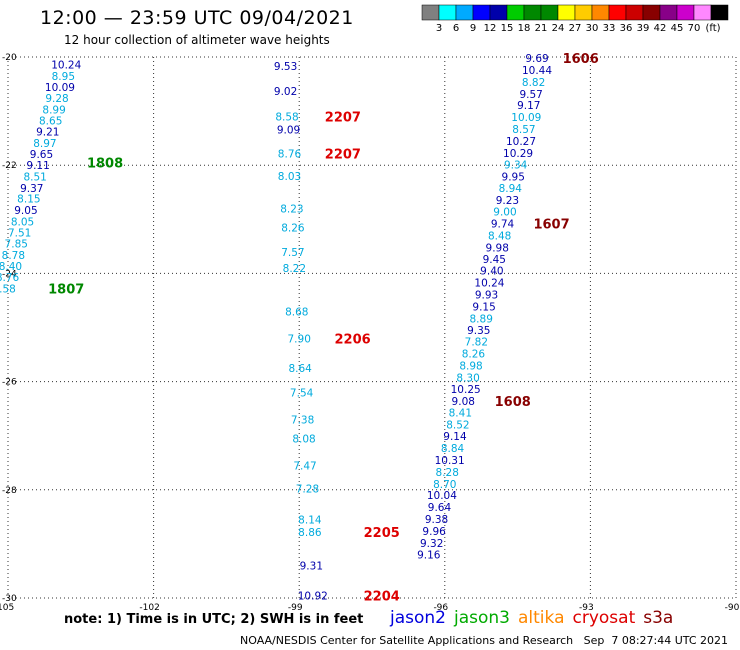  Describe the element at coordinates (310, 521) in the screenshot. I see `wave-height-label: 8.14` at that location.